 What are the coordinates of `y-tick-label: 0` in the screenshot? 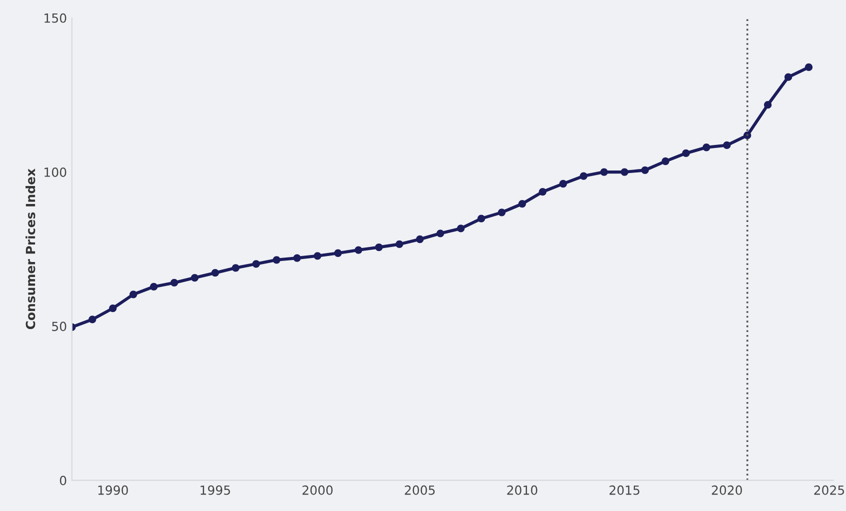 It's located at (63, 481).